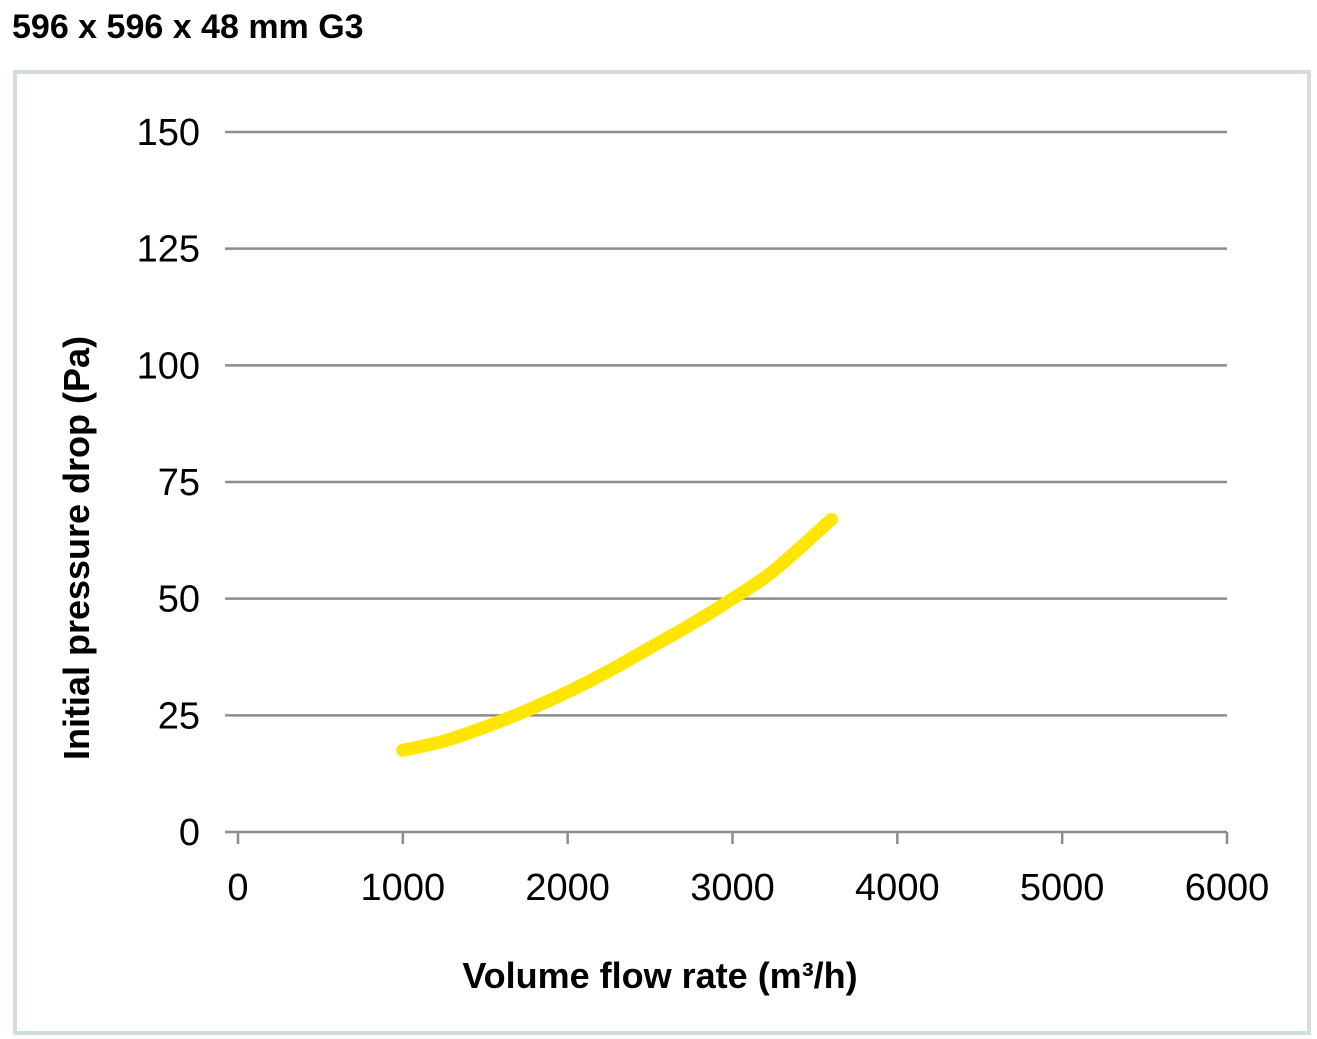 This screenshot has width=1317, height=1039. What do you see at coordinates (897, 888) in the screenshot?
I see `x-tick-label: 4000` at bounding box center [897, 888].